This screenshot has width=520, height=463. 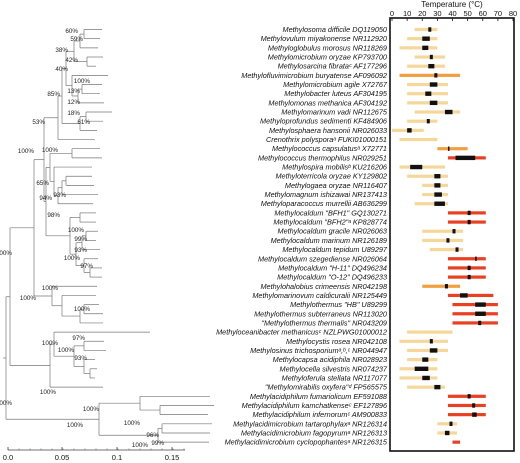 What do you see at coordinates (327, 47) in the screenshot?
I see `taxon-label: Methyloglobulus morosus NR118269` at bounding box center [327, 47].